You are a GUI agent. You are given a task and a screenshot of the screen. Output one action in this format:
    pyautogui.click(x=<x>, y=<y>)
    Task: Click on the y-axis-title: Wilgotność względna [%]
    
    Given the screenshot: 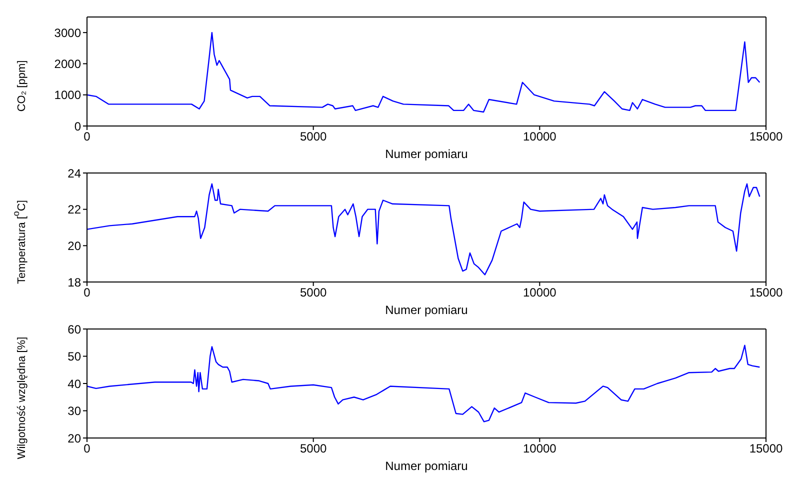 What is the action you would take?
    pyautogui.click(x=22, y=398)
    